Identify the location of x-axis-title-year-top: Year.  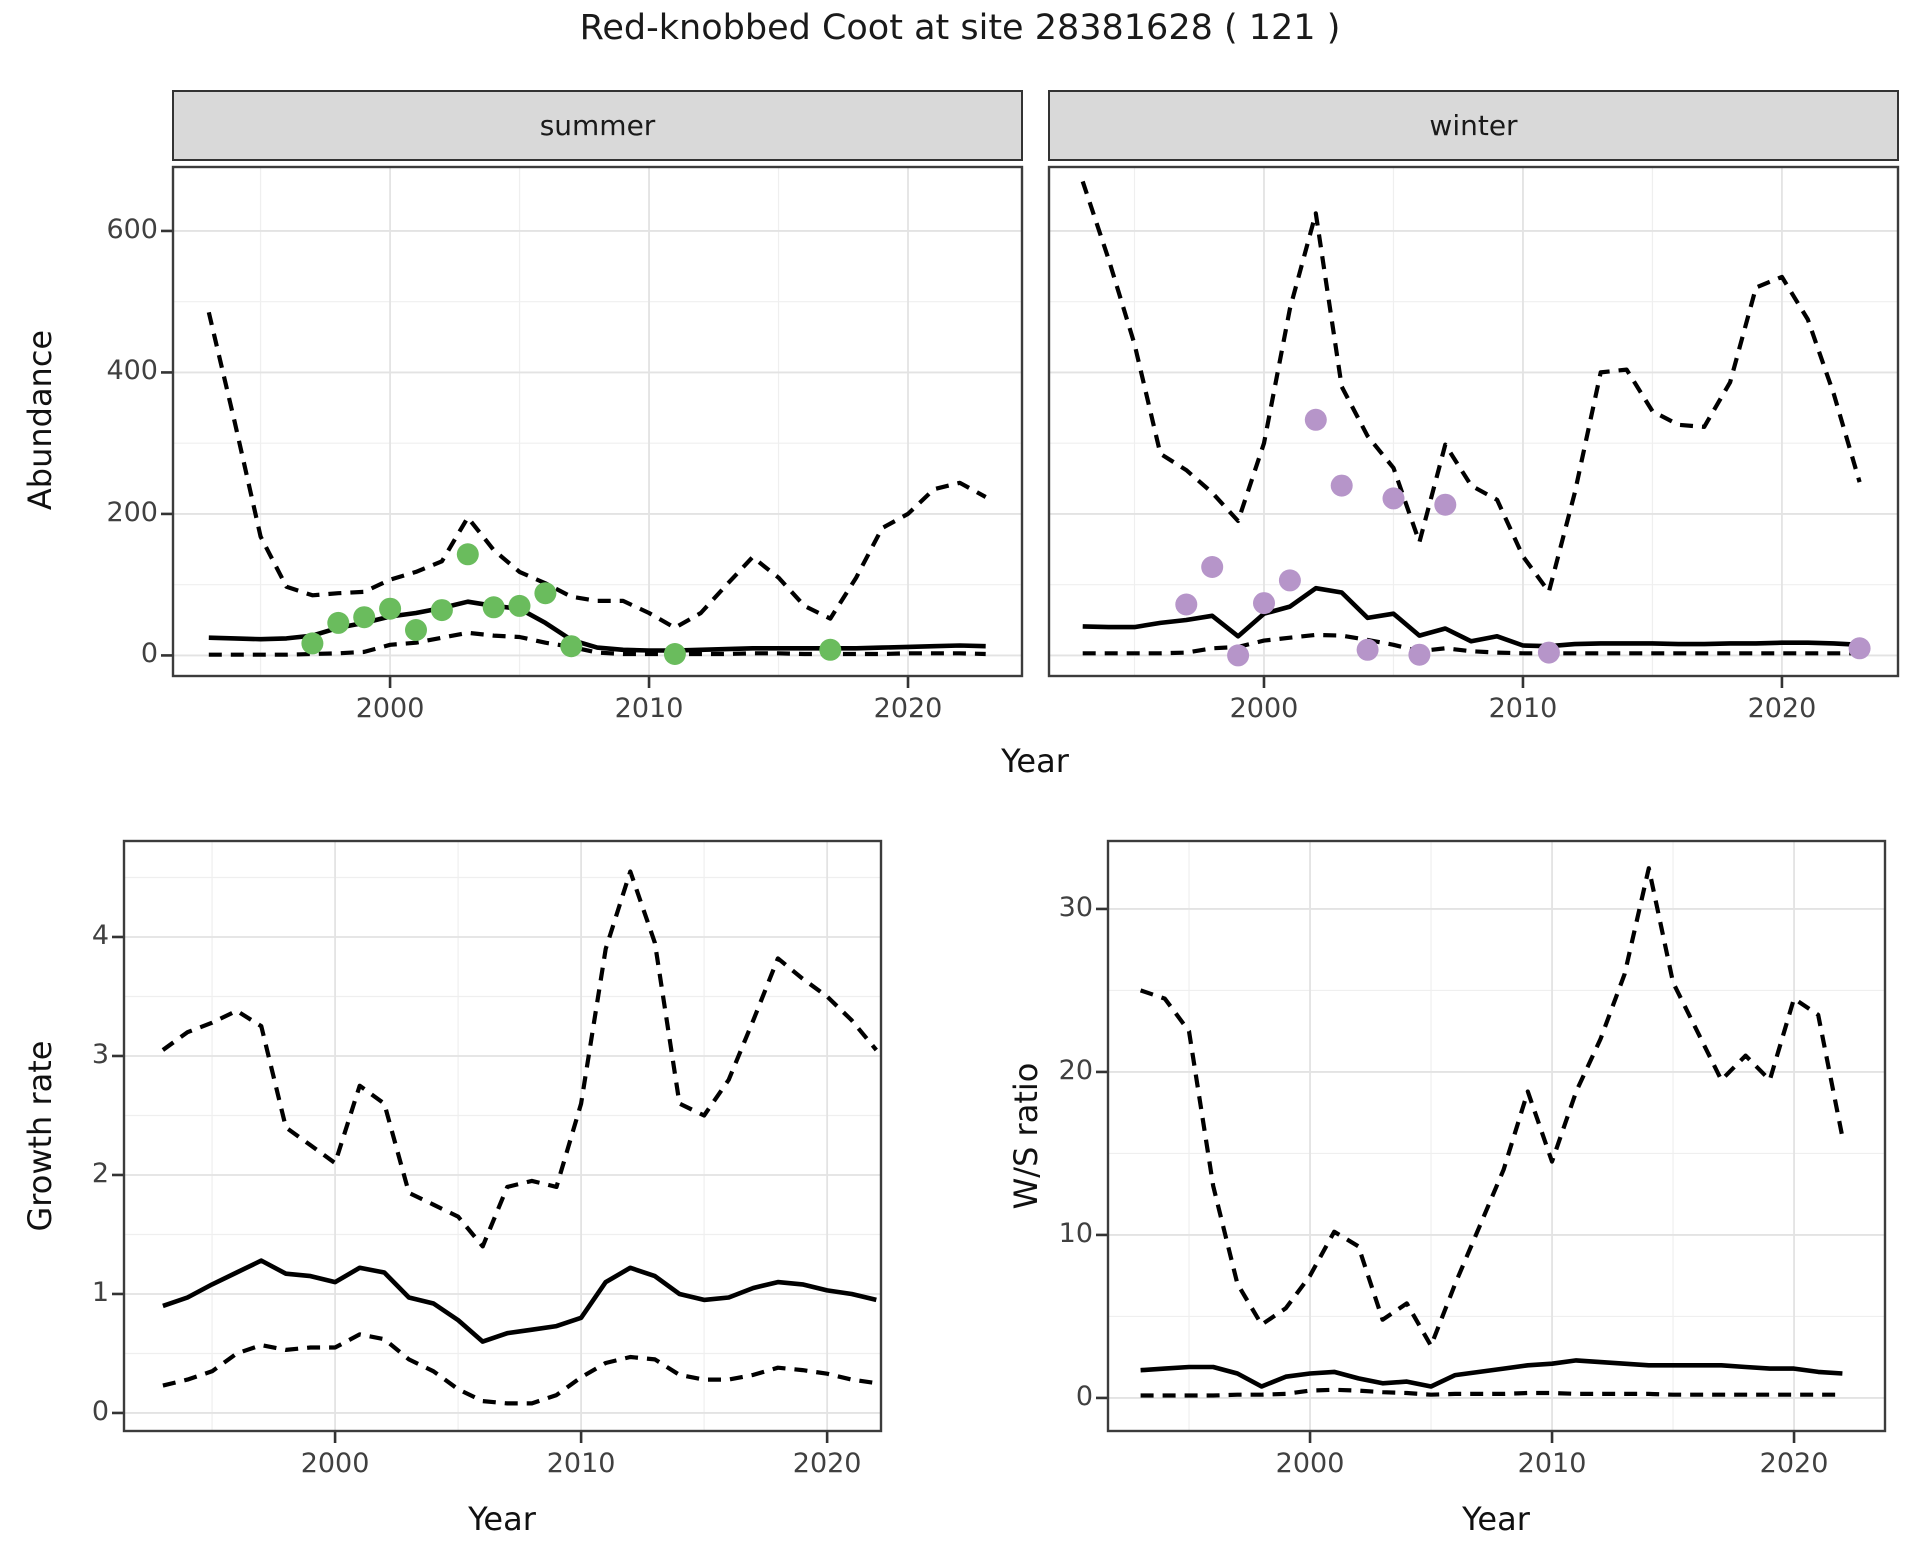
(1035, 761).